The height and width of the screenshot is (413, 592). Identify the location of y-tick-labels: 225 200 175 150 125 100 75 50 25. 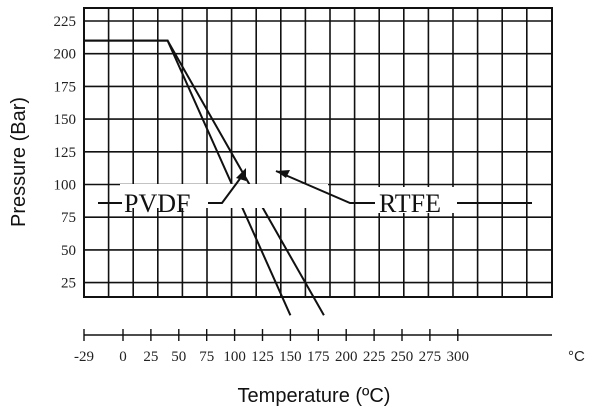
(65, 153).